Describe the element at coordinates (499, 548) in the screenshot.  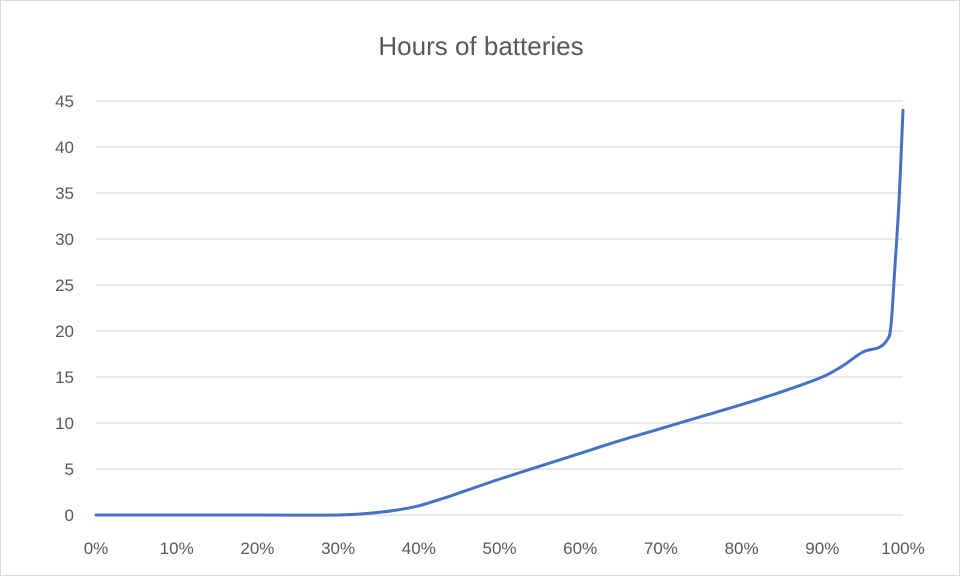
I see `x-tick-label: 50%` at that location.